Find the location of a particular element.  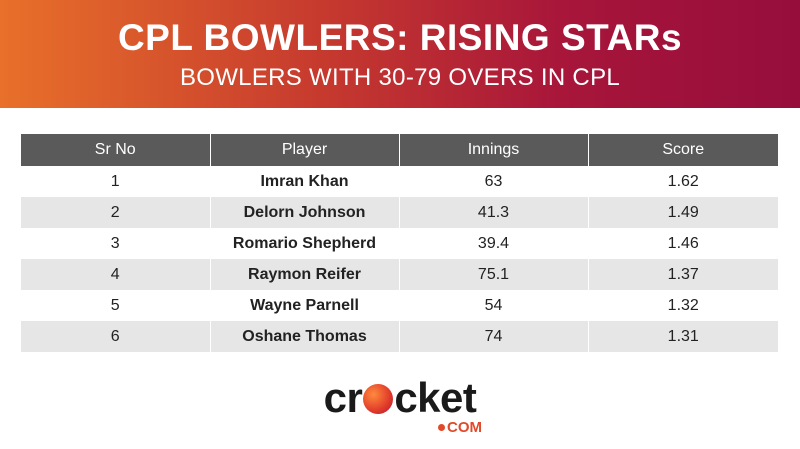

score-cell: 1.62 is located at coordinates (683, 181).